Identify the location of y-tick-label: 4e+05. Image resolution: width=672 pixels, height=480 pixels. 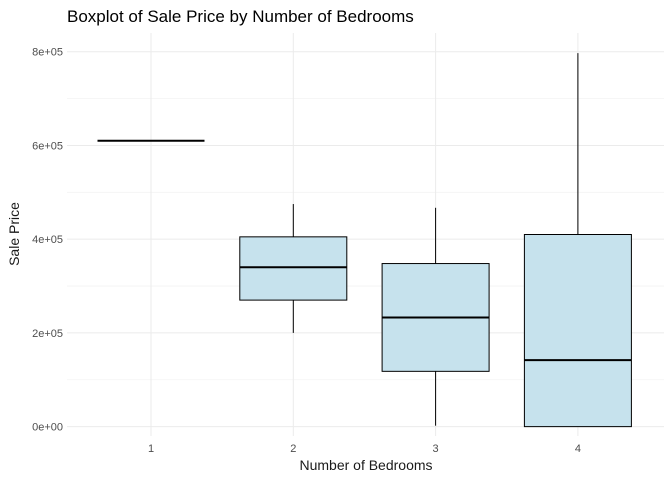
(47, 240).